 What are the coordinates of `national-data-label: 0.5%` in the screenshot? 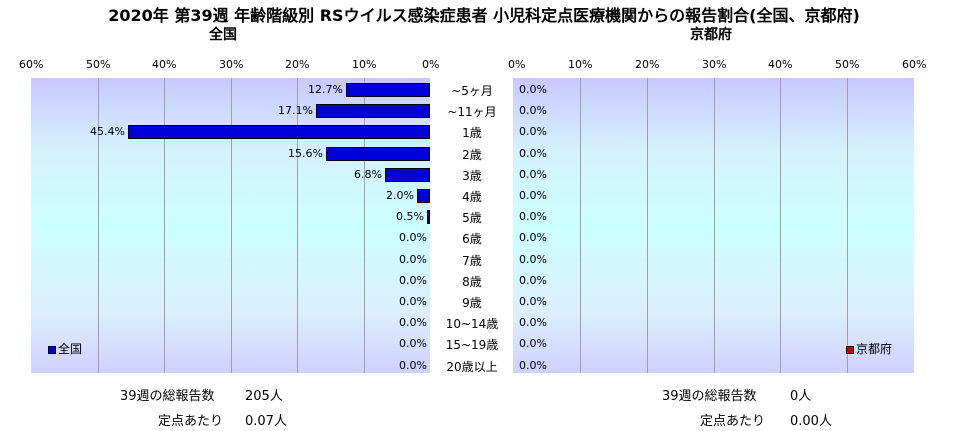 It's located at (410, 216).